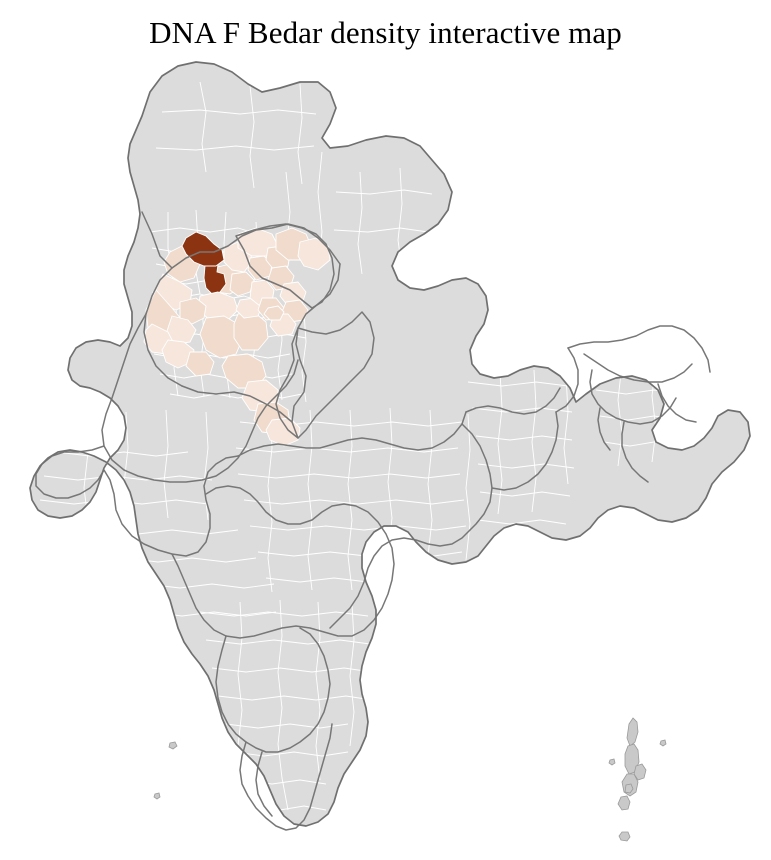  What do you see at coordinates (629, 788) in the screenshot?
I see `island-rutland` at bounding box center [629, 788].